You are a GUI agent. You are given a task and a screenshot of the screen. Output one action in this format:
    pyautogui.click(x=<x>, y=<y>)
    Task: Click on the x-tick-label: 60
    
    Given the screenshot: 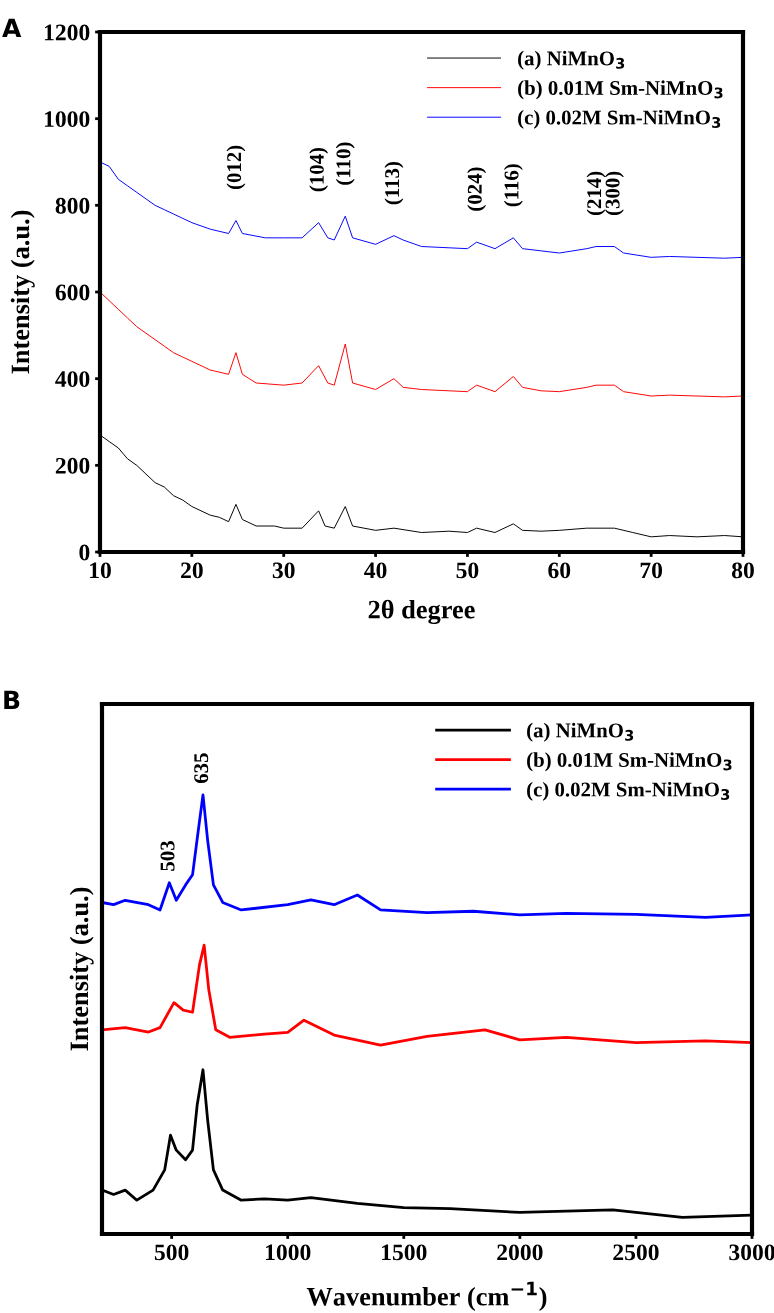 What is the action you would take?
    pyautogui.click(x=559, y=570)
    